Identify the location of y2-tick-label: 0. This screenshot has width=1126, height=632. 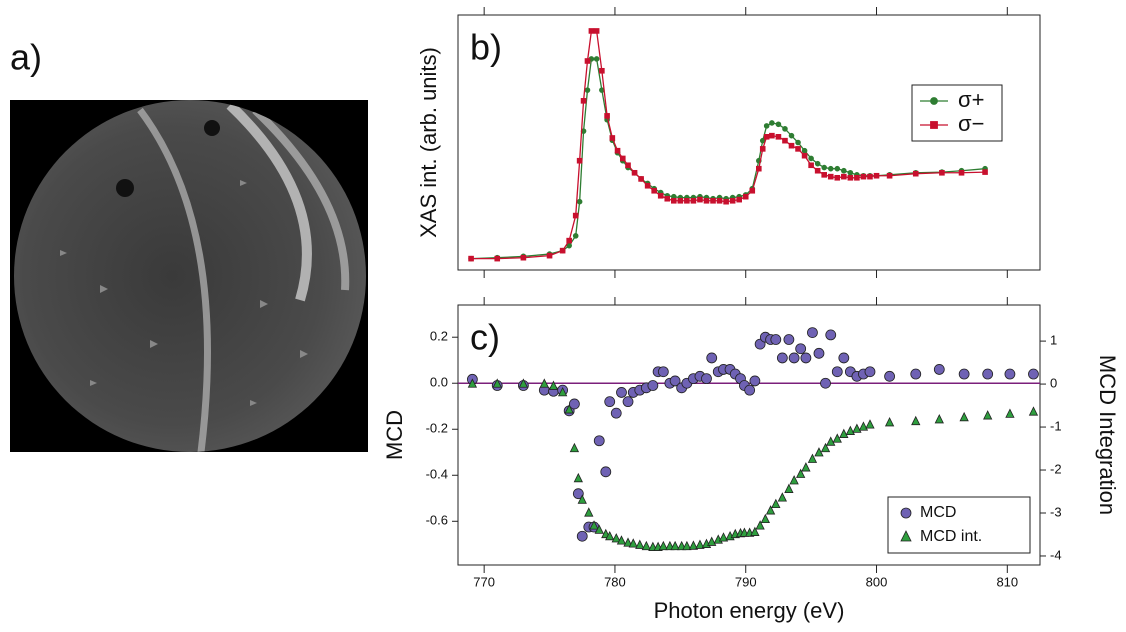
(1053, 383).